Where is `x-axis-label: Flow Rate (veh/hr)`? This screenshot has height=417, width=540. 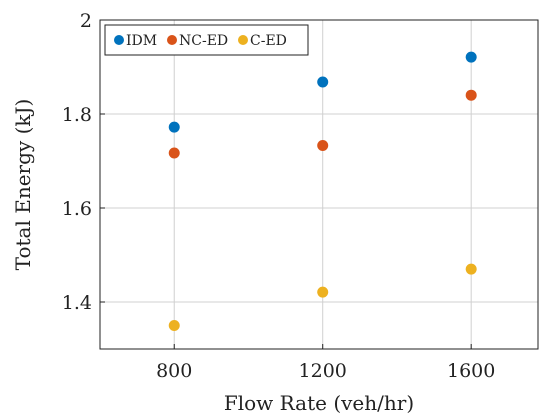
x-axis-label: Flow Rate (veh/hr) is located at coordinates (319, 403).